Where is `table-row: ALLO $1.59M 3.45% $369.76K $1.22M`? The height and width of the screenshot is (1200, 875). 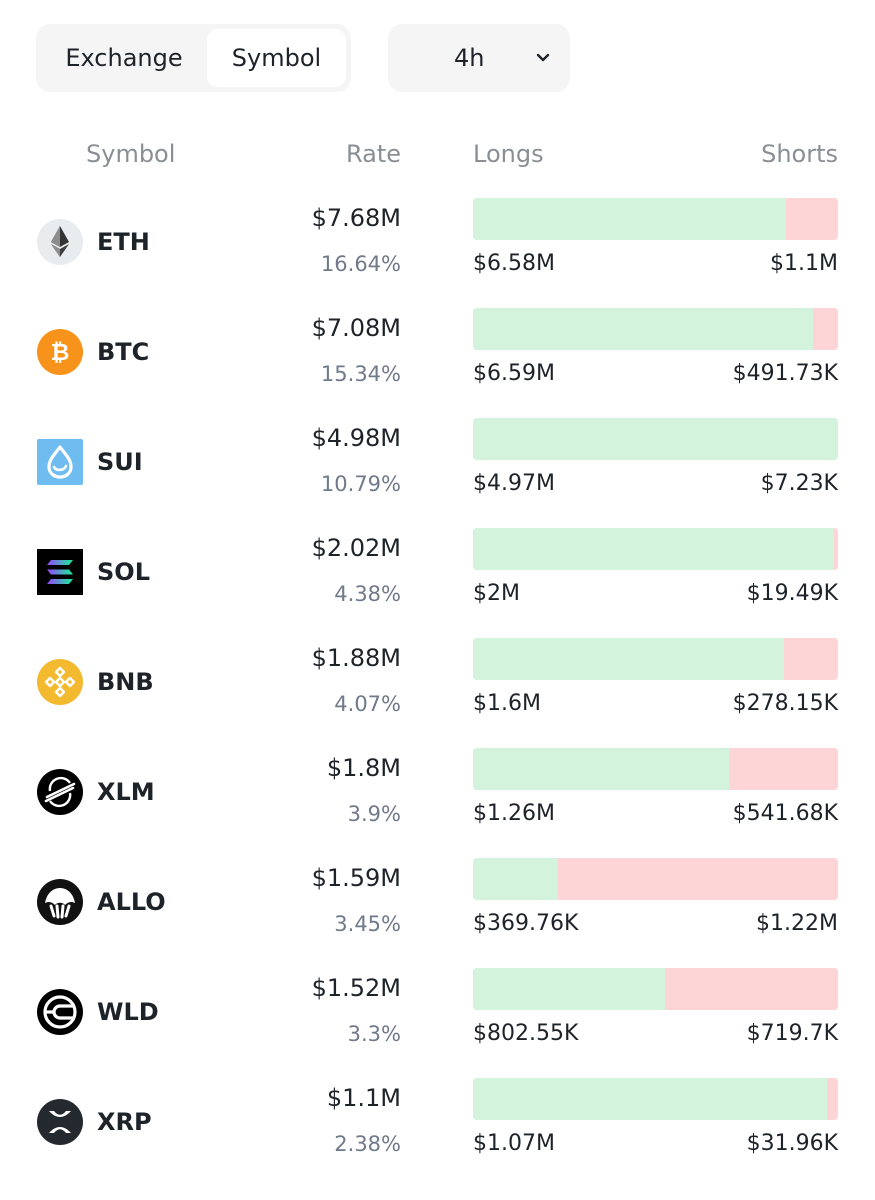 table-row: ALLO $1.59M 3.45% $369.76K $1.22M is located at coordinates (437, 911).